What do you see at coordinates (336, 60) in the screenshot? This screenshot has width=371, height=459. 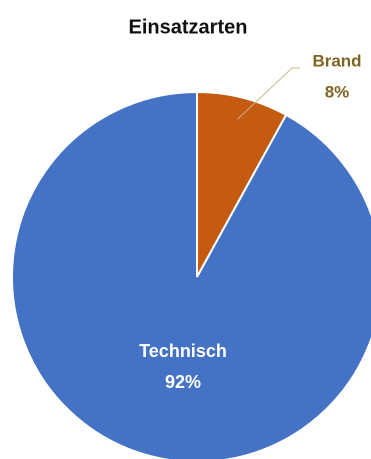 I see `data-label-name: Brand` at bounding box center [336, 60].